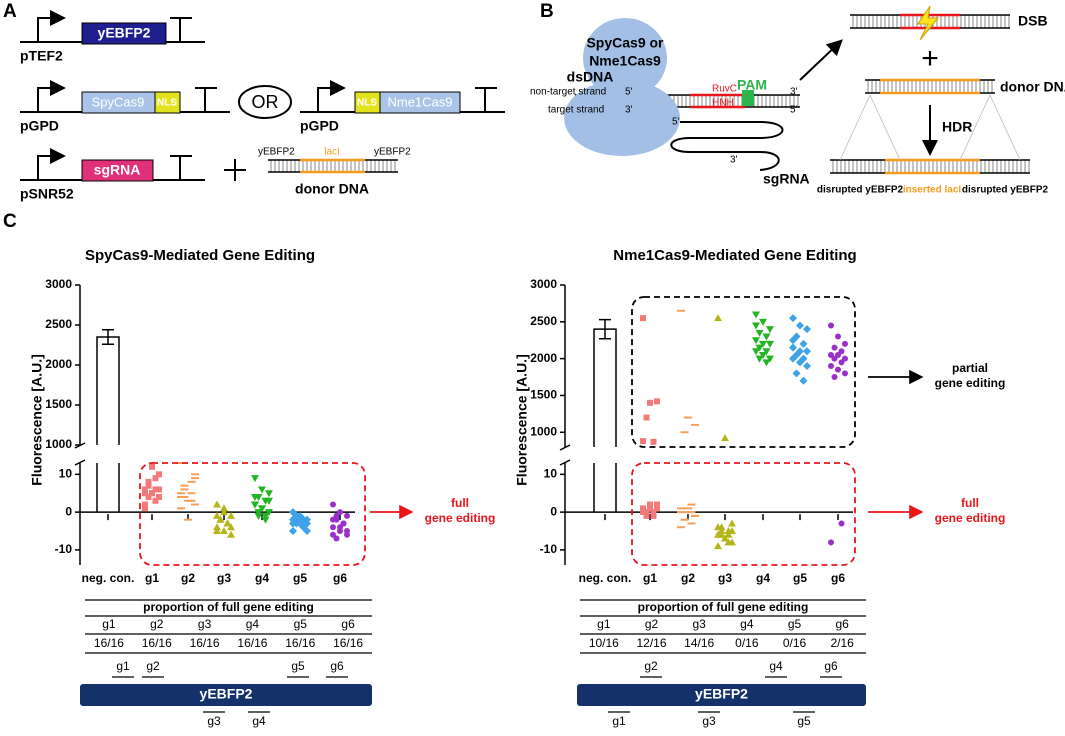 This screenshot has height=736, width=1065. What do you see at coordinates (619, 721) in the screenshot?
I see `guide-label: g1` at bounding box center [619, 721].